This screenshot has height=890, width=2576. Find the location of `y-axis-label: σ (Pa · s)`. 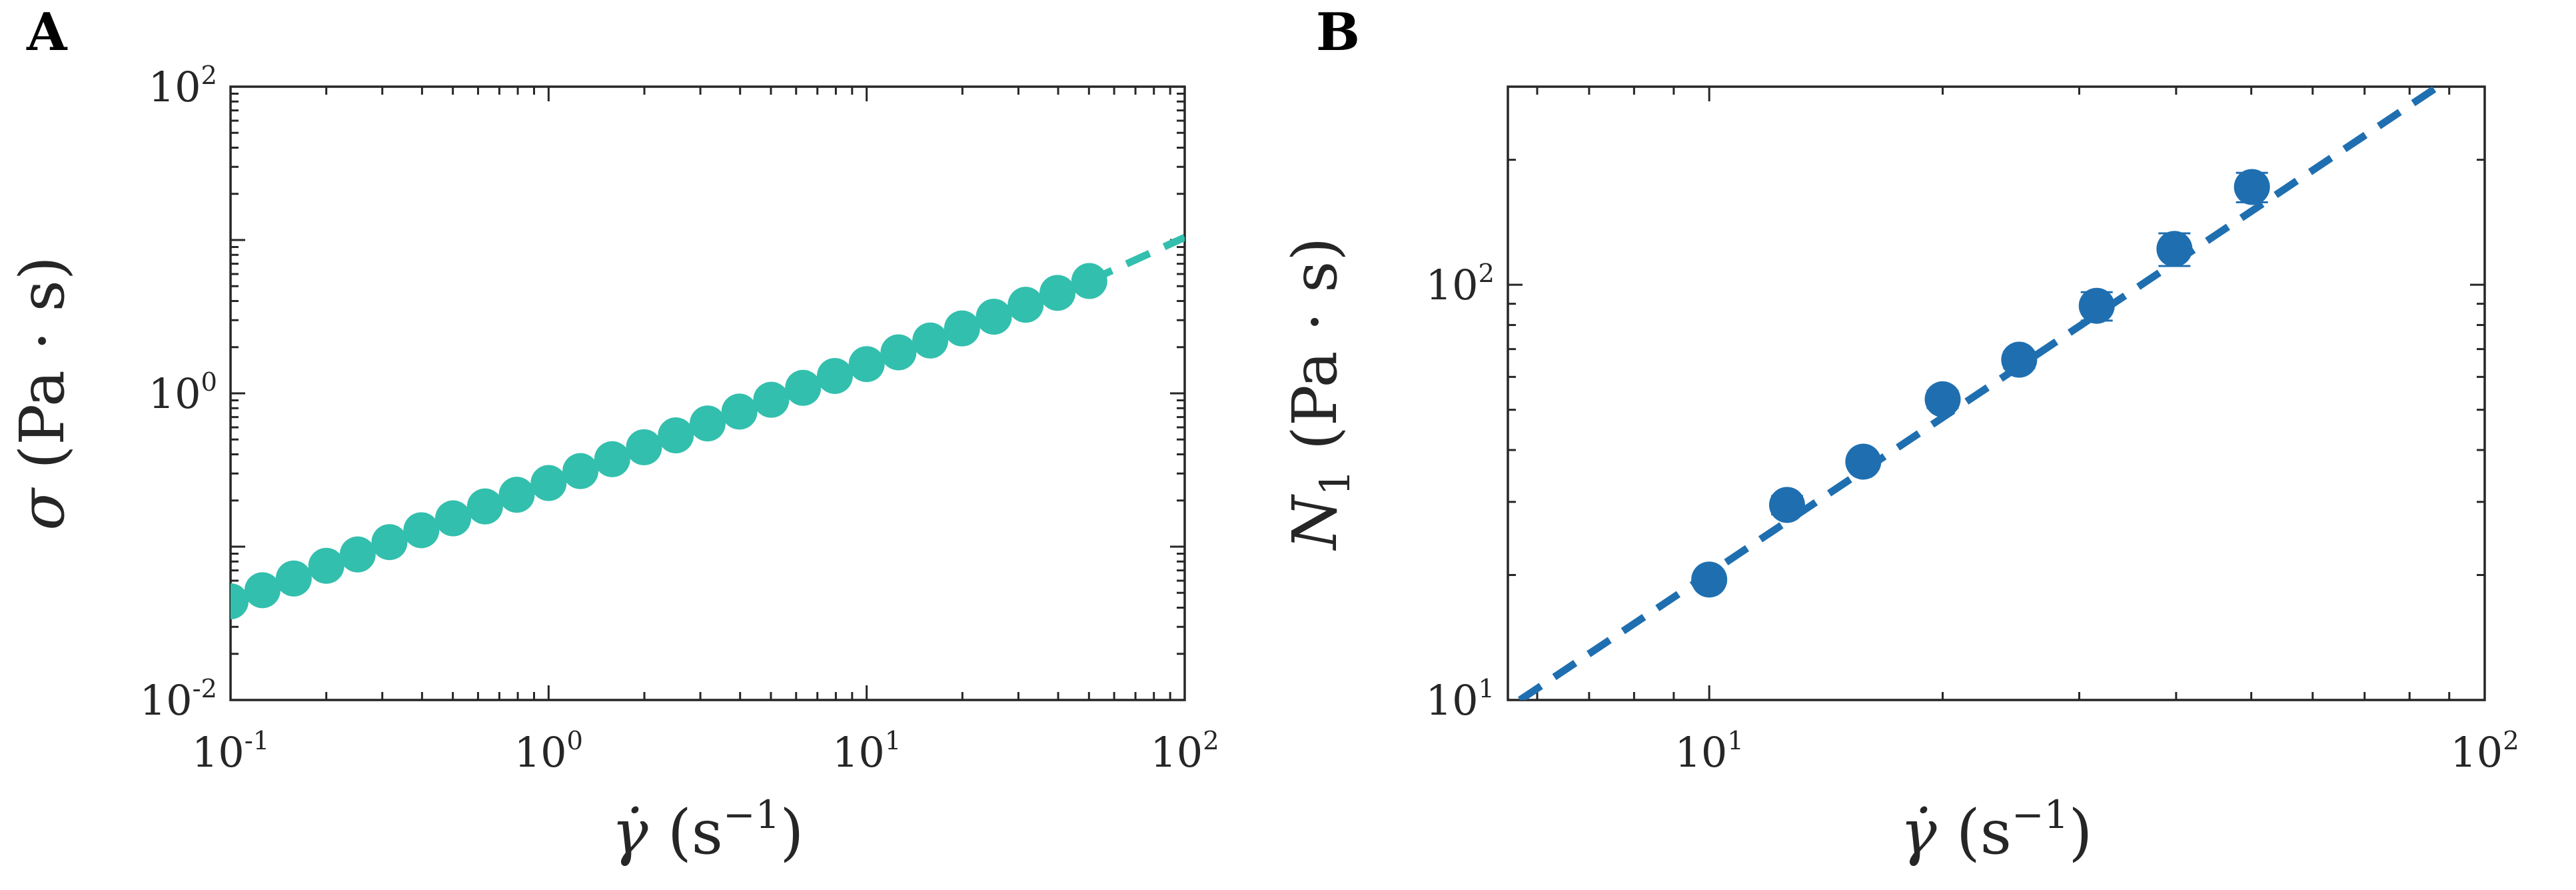

y-axis-label: σ (Pa · s) is located at coordinates (43, 393).